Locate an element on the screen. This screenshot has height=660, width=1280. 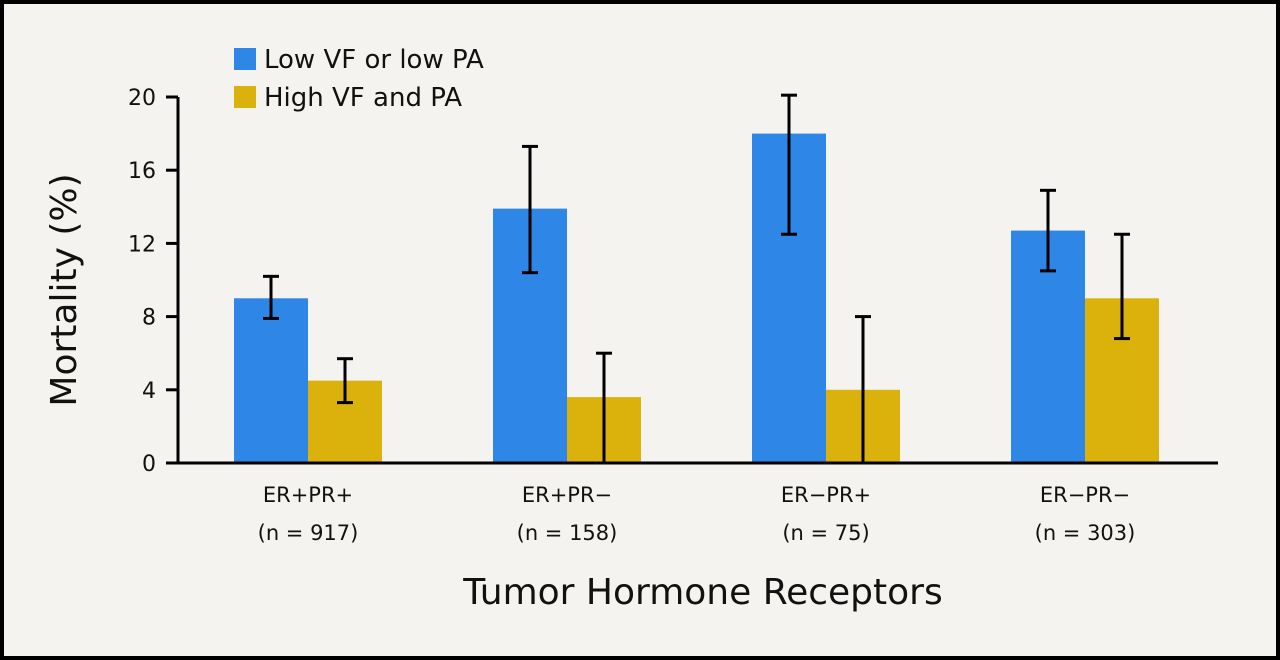
y-tick-label: 0 is located at coordinates (149, 464).